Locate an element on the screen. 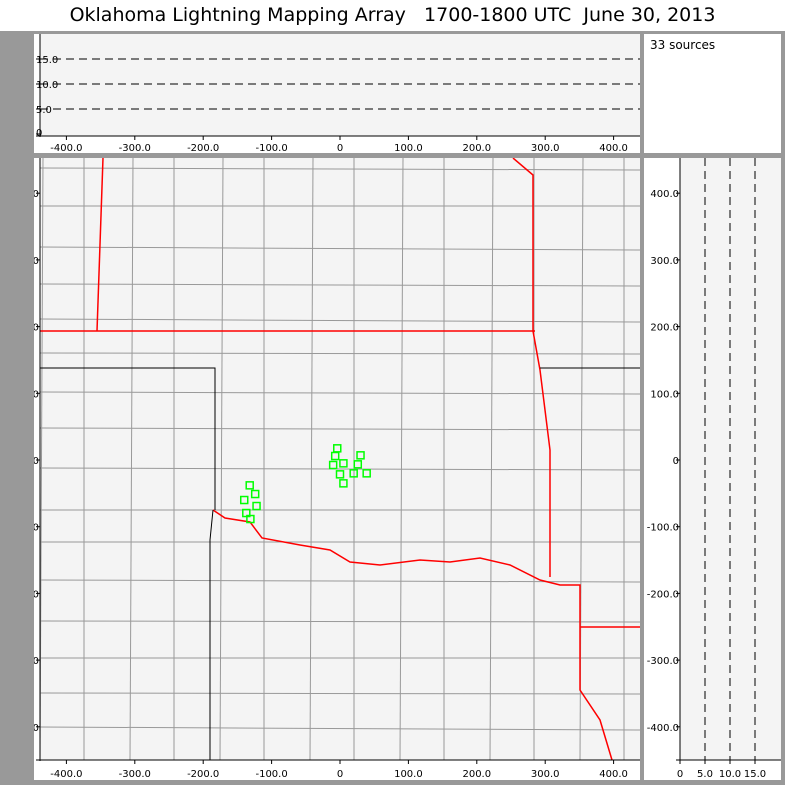 This screenshot has width=785, height=785. y-tick-label: 10.0 is located at coordinates (47, 85).